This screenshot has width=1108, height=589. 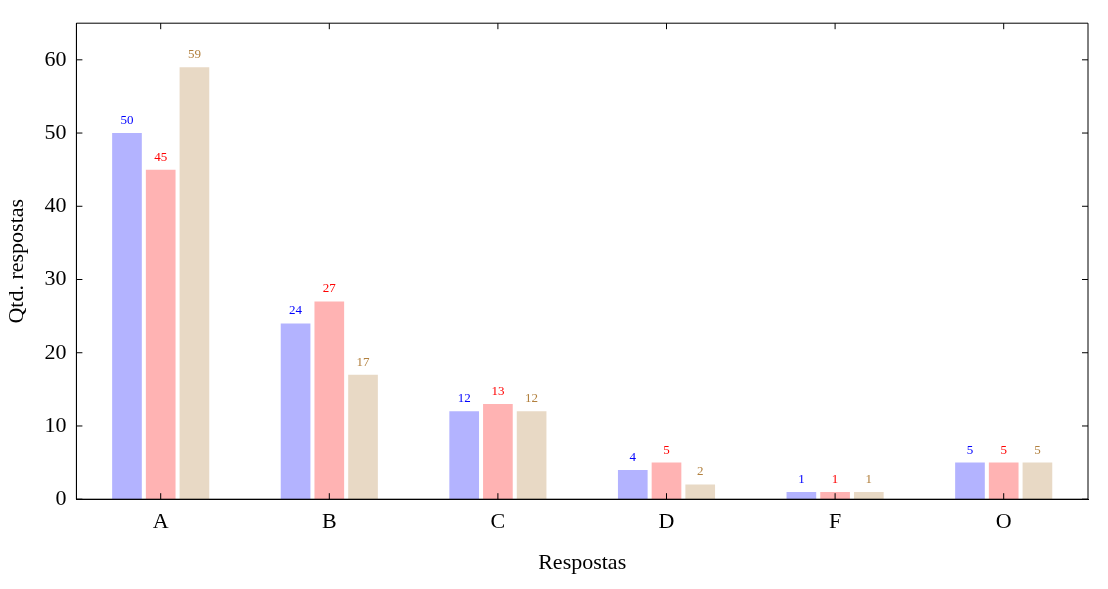 I want to click on x-tick-label: F, so click(x=835, y=521).